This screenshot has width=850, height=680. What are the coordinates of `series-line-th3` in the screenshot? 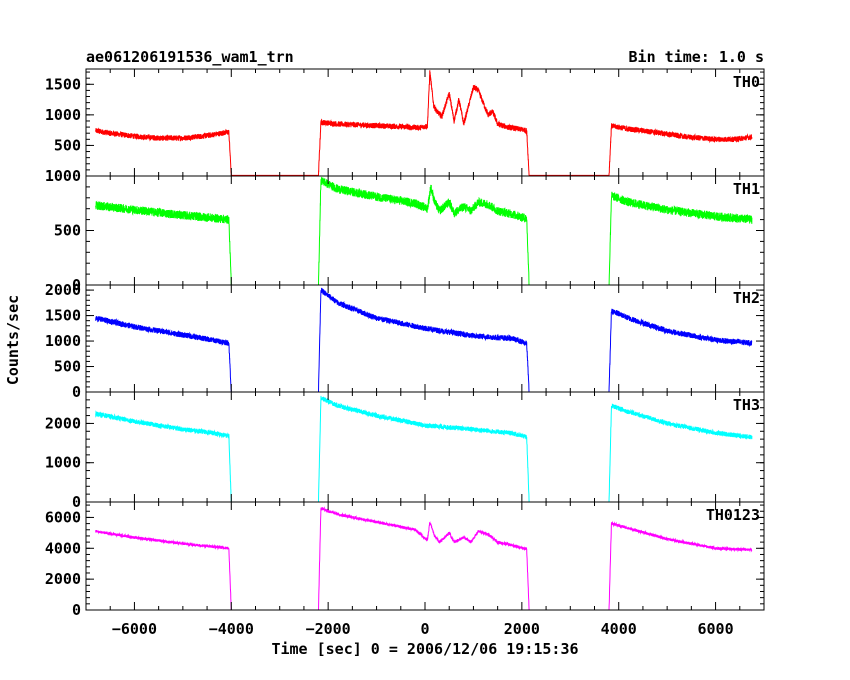 It's located at (424, 449).